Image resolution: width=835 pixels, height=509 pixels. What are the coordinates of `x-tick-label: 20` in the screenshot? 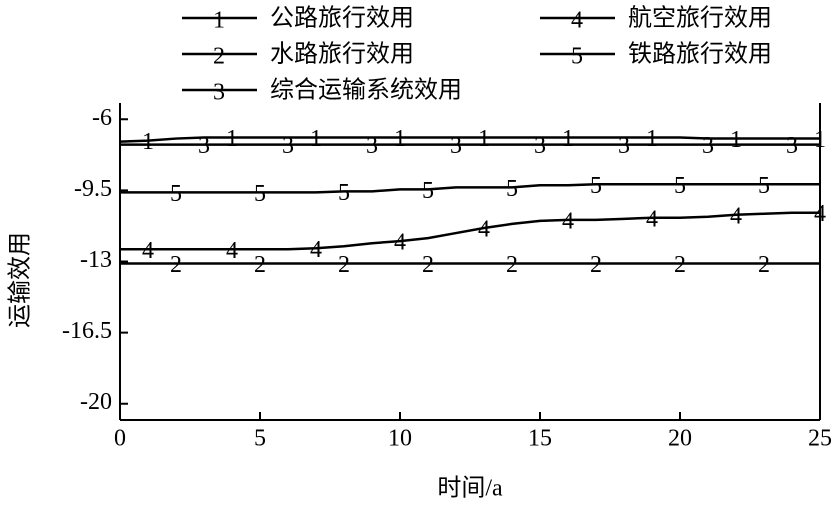 It's located at (680, 439).